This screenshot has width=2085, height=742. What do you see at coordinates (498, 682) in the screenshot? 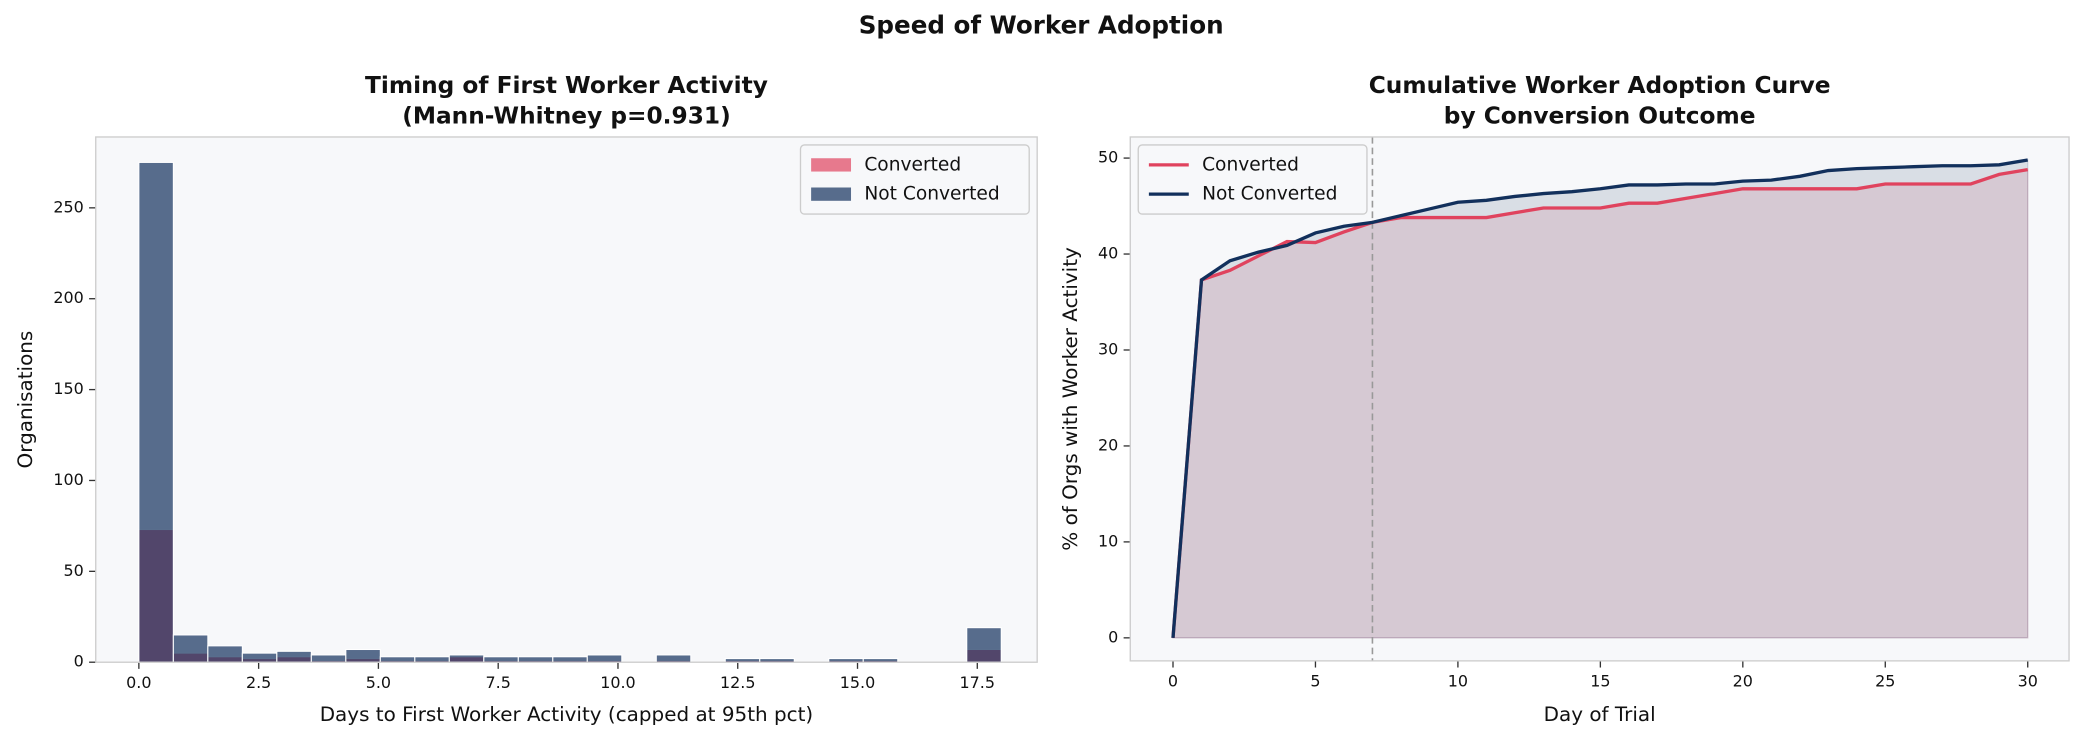
I see `x-tick-label: 7.5` at bounding box center [498, 682].